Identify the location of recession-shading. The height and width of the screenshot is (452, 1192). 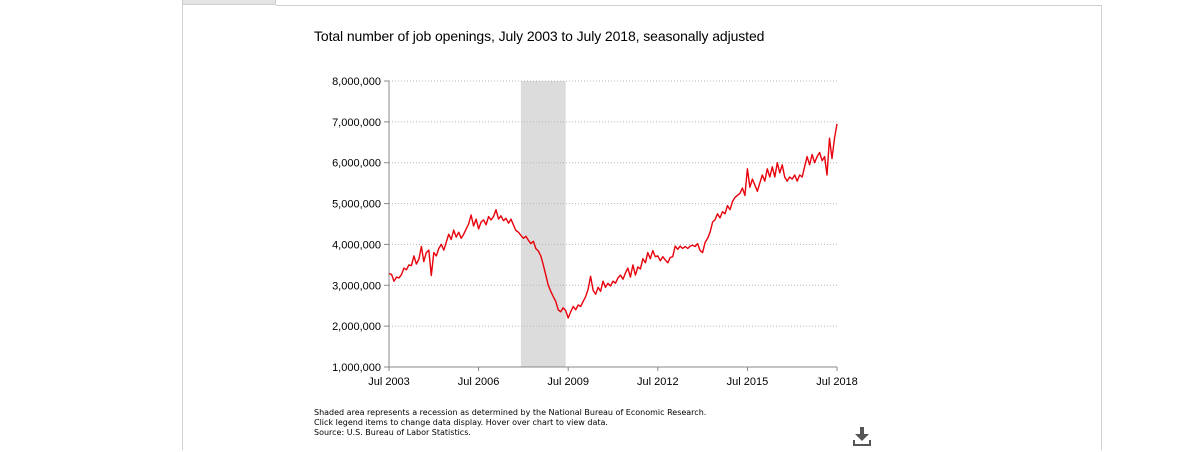
(543, 224).